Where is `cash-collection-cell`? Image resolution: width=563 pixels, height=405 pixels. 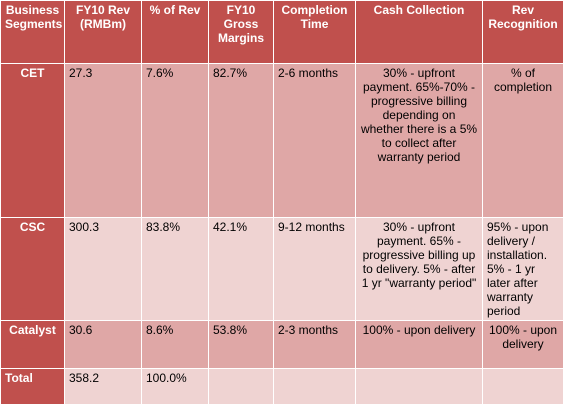
cash-collection-cell is located at coordinates (419, 387).